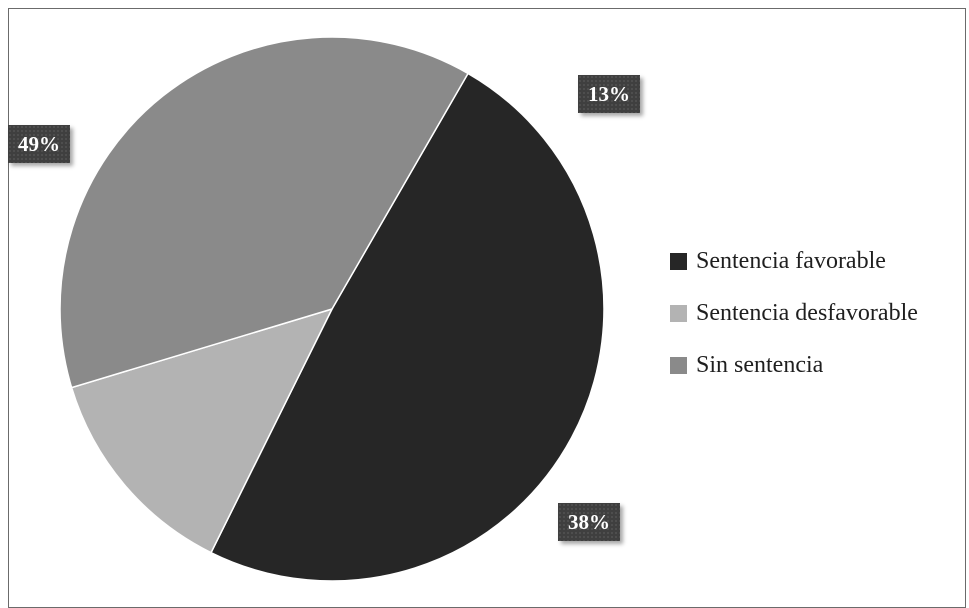  I want to click on legend-label: Sentencia desfavorable, so click(807, 312).